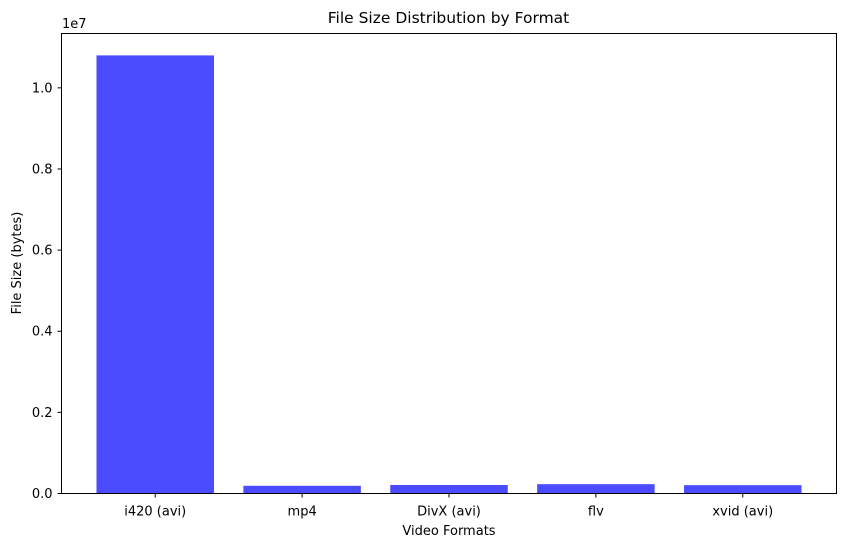  I want to click on x-tick-label: DivX (avi), so click(449, 512).